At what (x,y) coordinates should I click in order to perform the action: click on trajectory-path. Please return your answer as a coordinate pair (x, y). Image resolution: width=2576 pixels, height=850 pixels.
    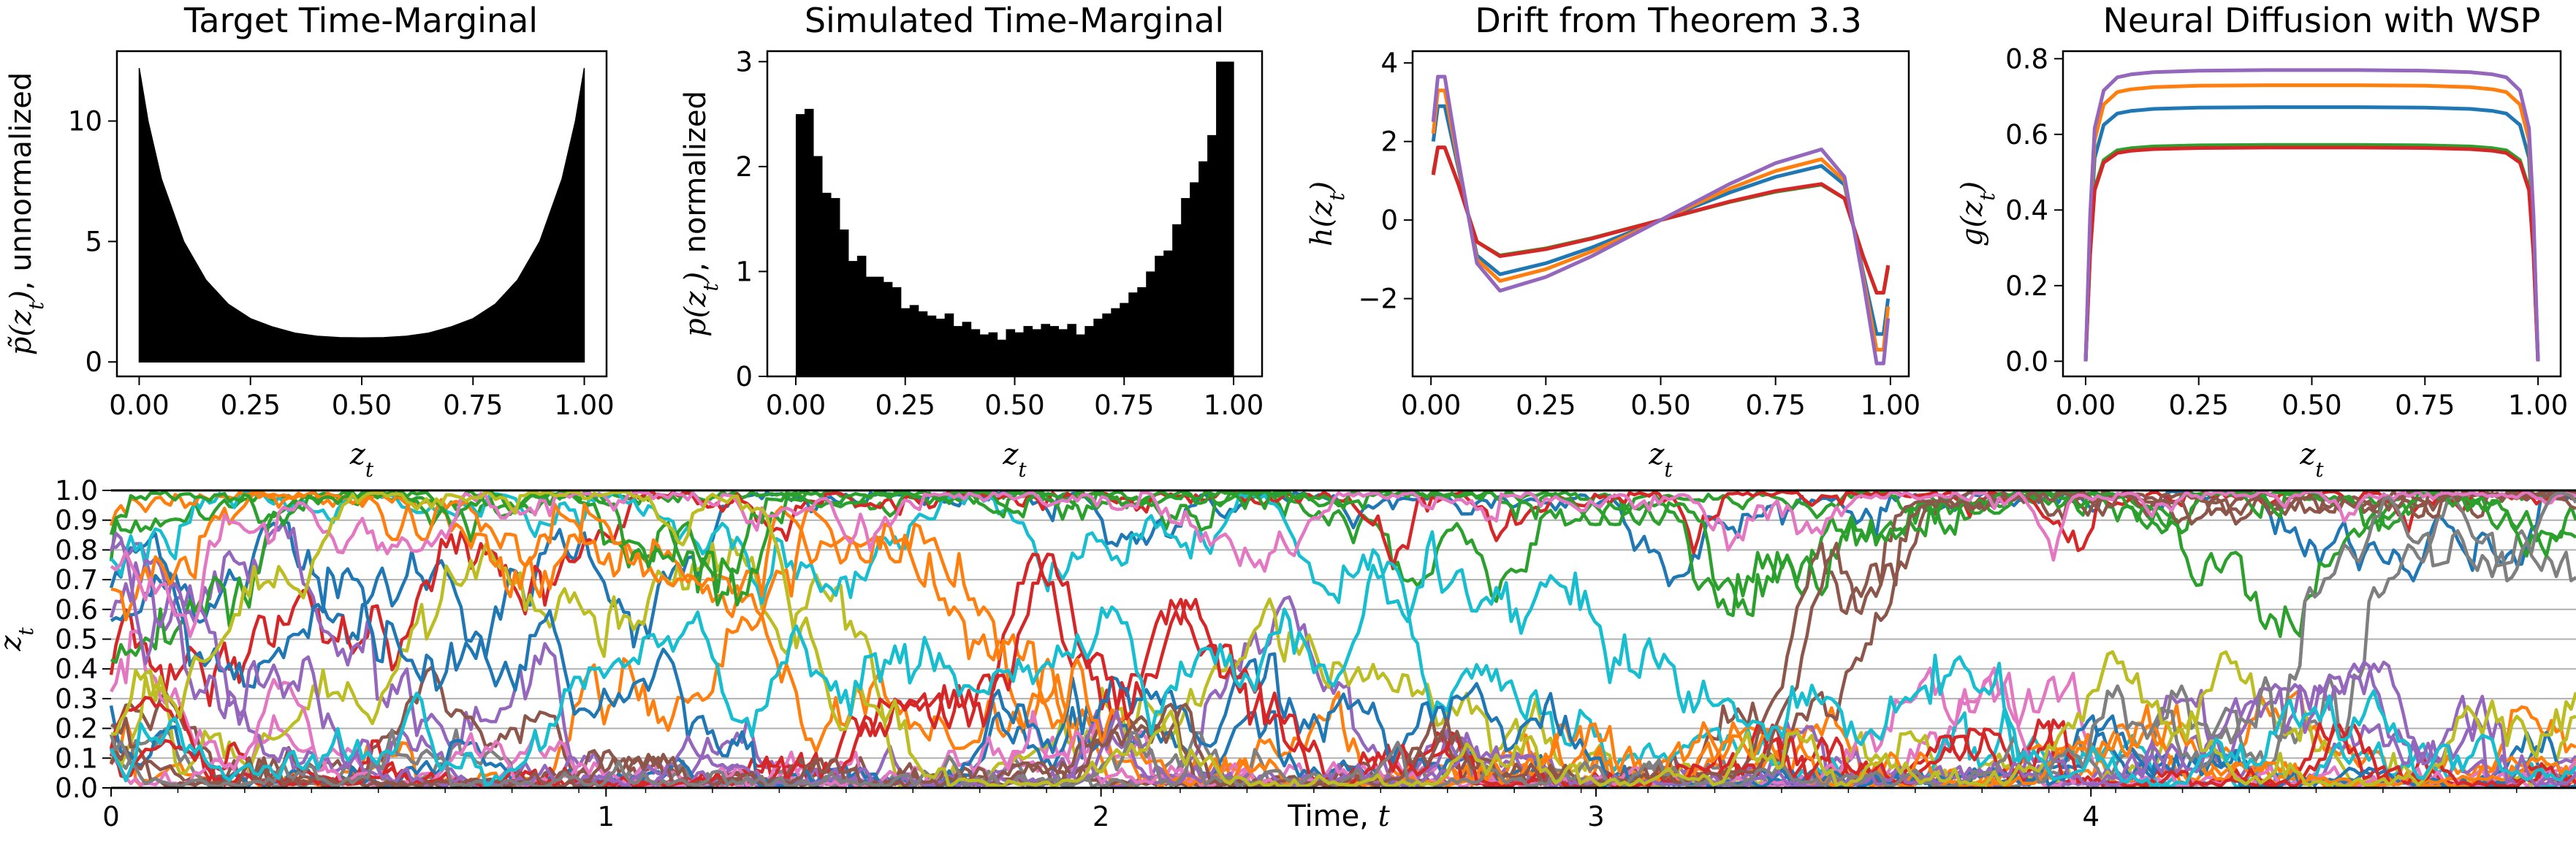
    Looking at the image, I should click on (1342, 553).